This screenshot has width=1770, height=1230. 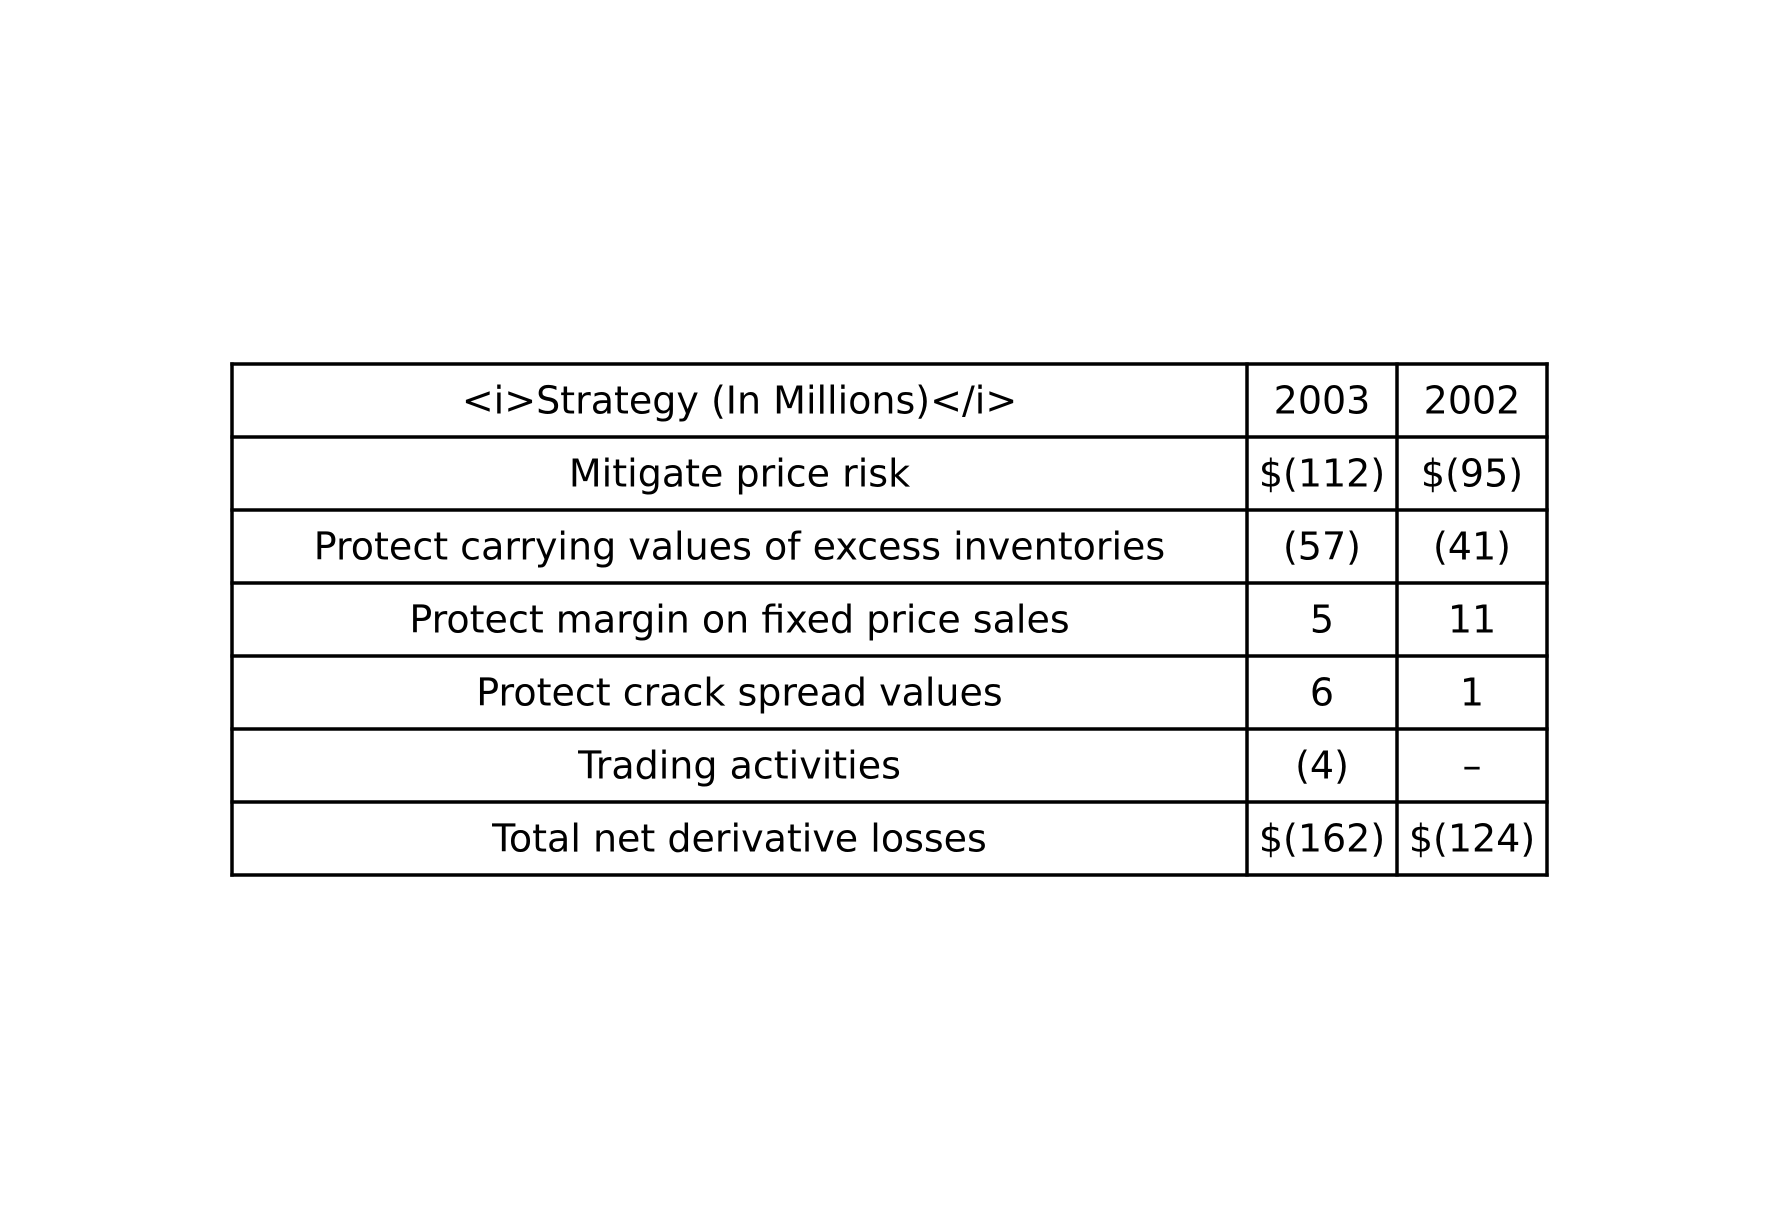 I want to click on table-cell-value: $(124), so click(x=1472, y=839).